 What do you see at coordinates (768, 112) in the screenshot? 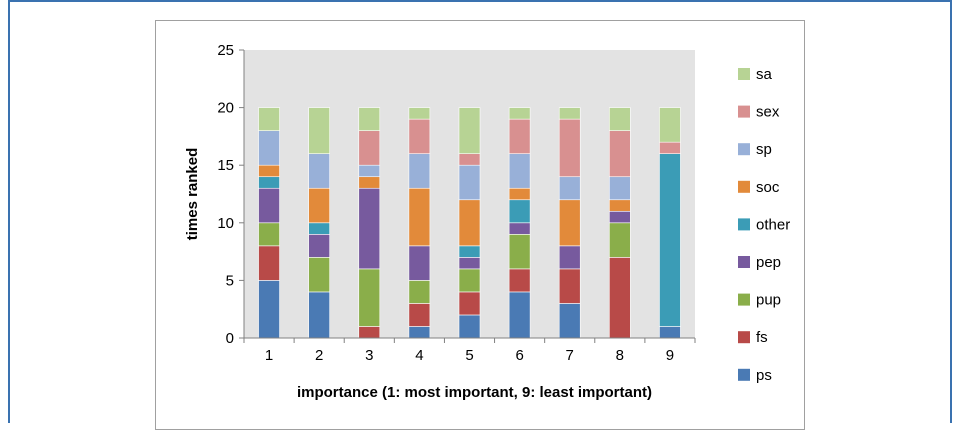
I see `legend-label-sex: sex` at bounding box center [768, 112].